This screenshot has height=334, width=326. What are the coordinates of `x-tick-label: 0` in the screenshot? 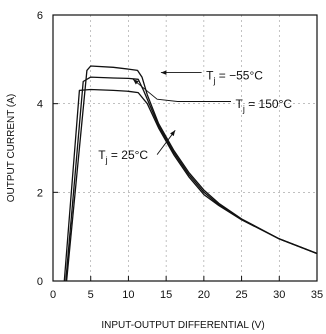 It's located at (53, 295).